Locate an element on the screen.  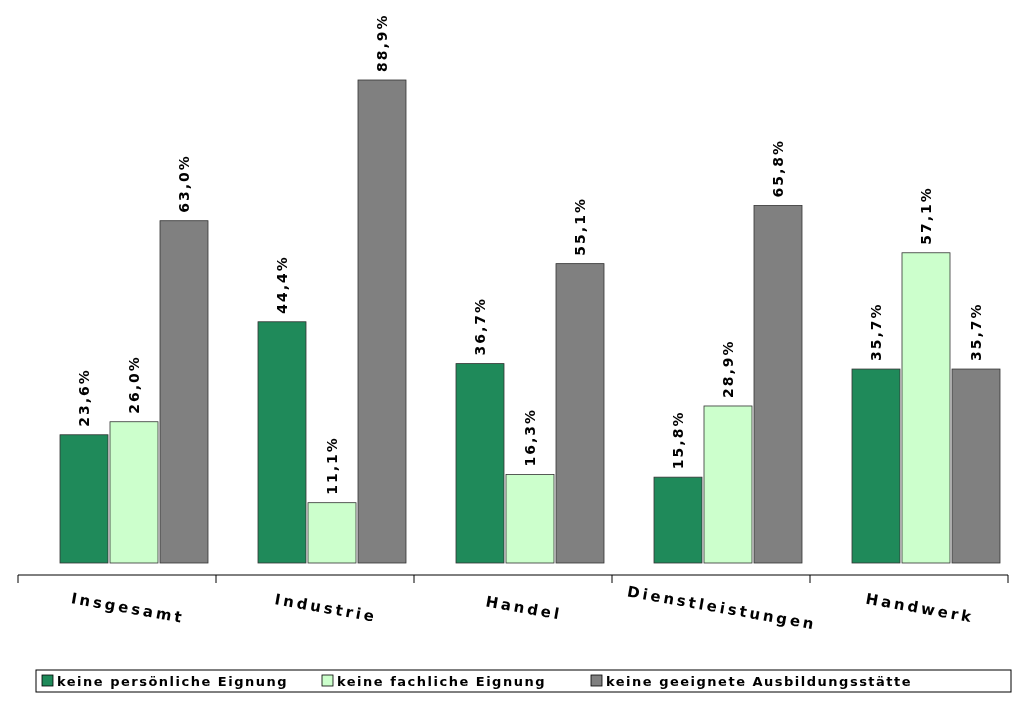
data-label: 36,7% is located at coordinates (480, 326).